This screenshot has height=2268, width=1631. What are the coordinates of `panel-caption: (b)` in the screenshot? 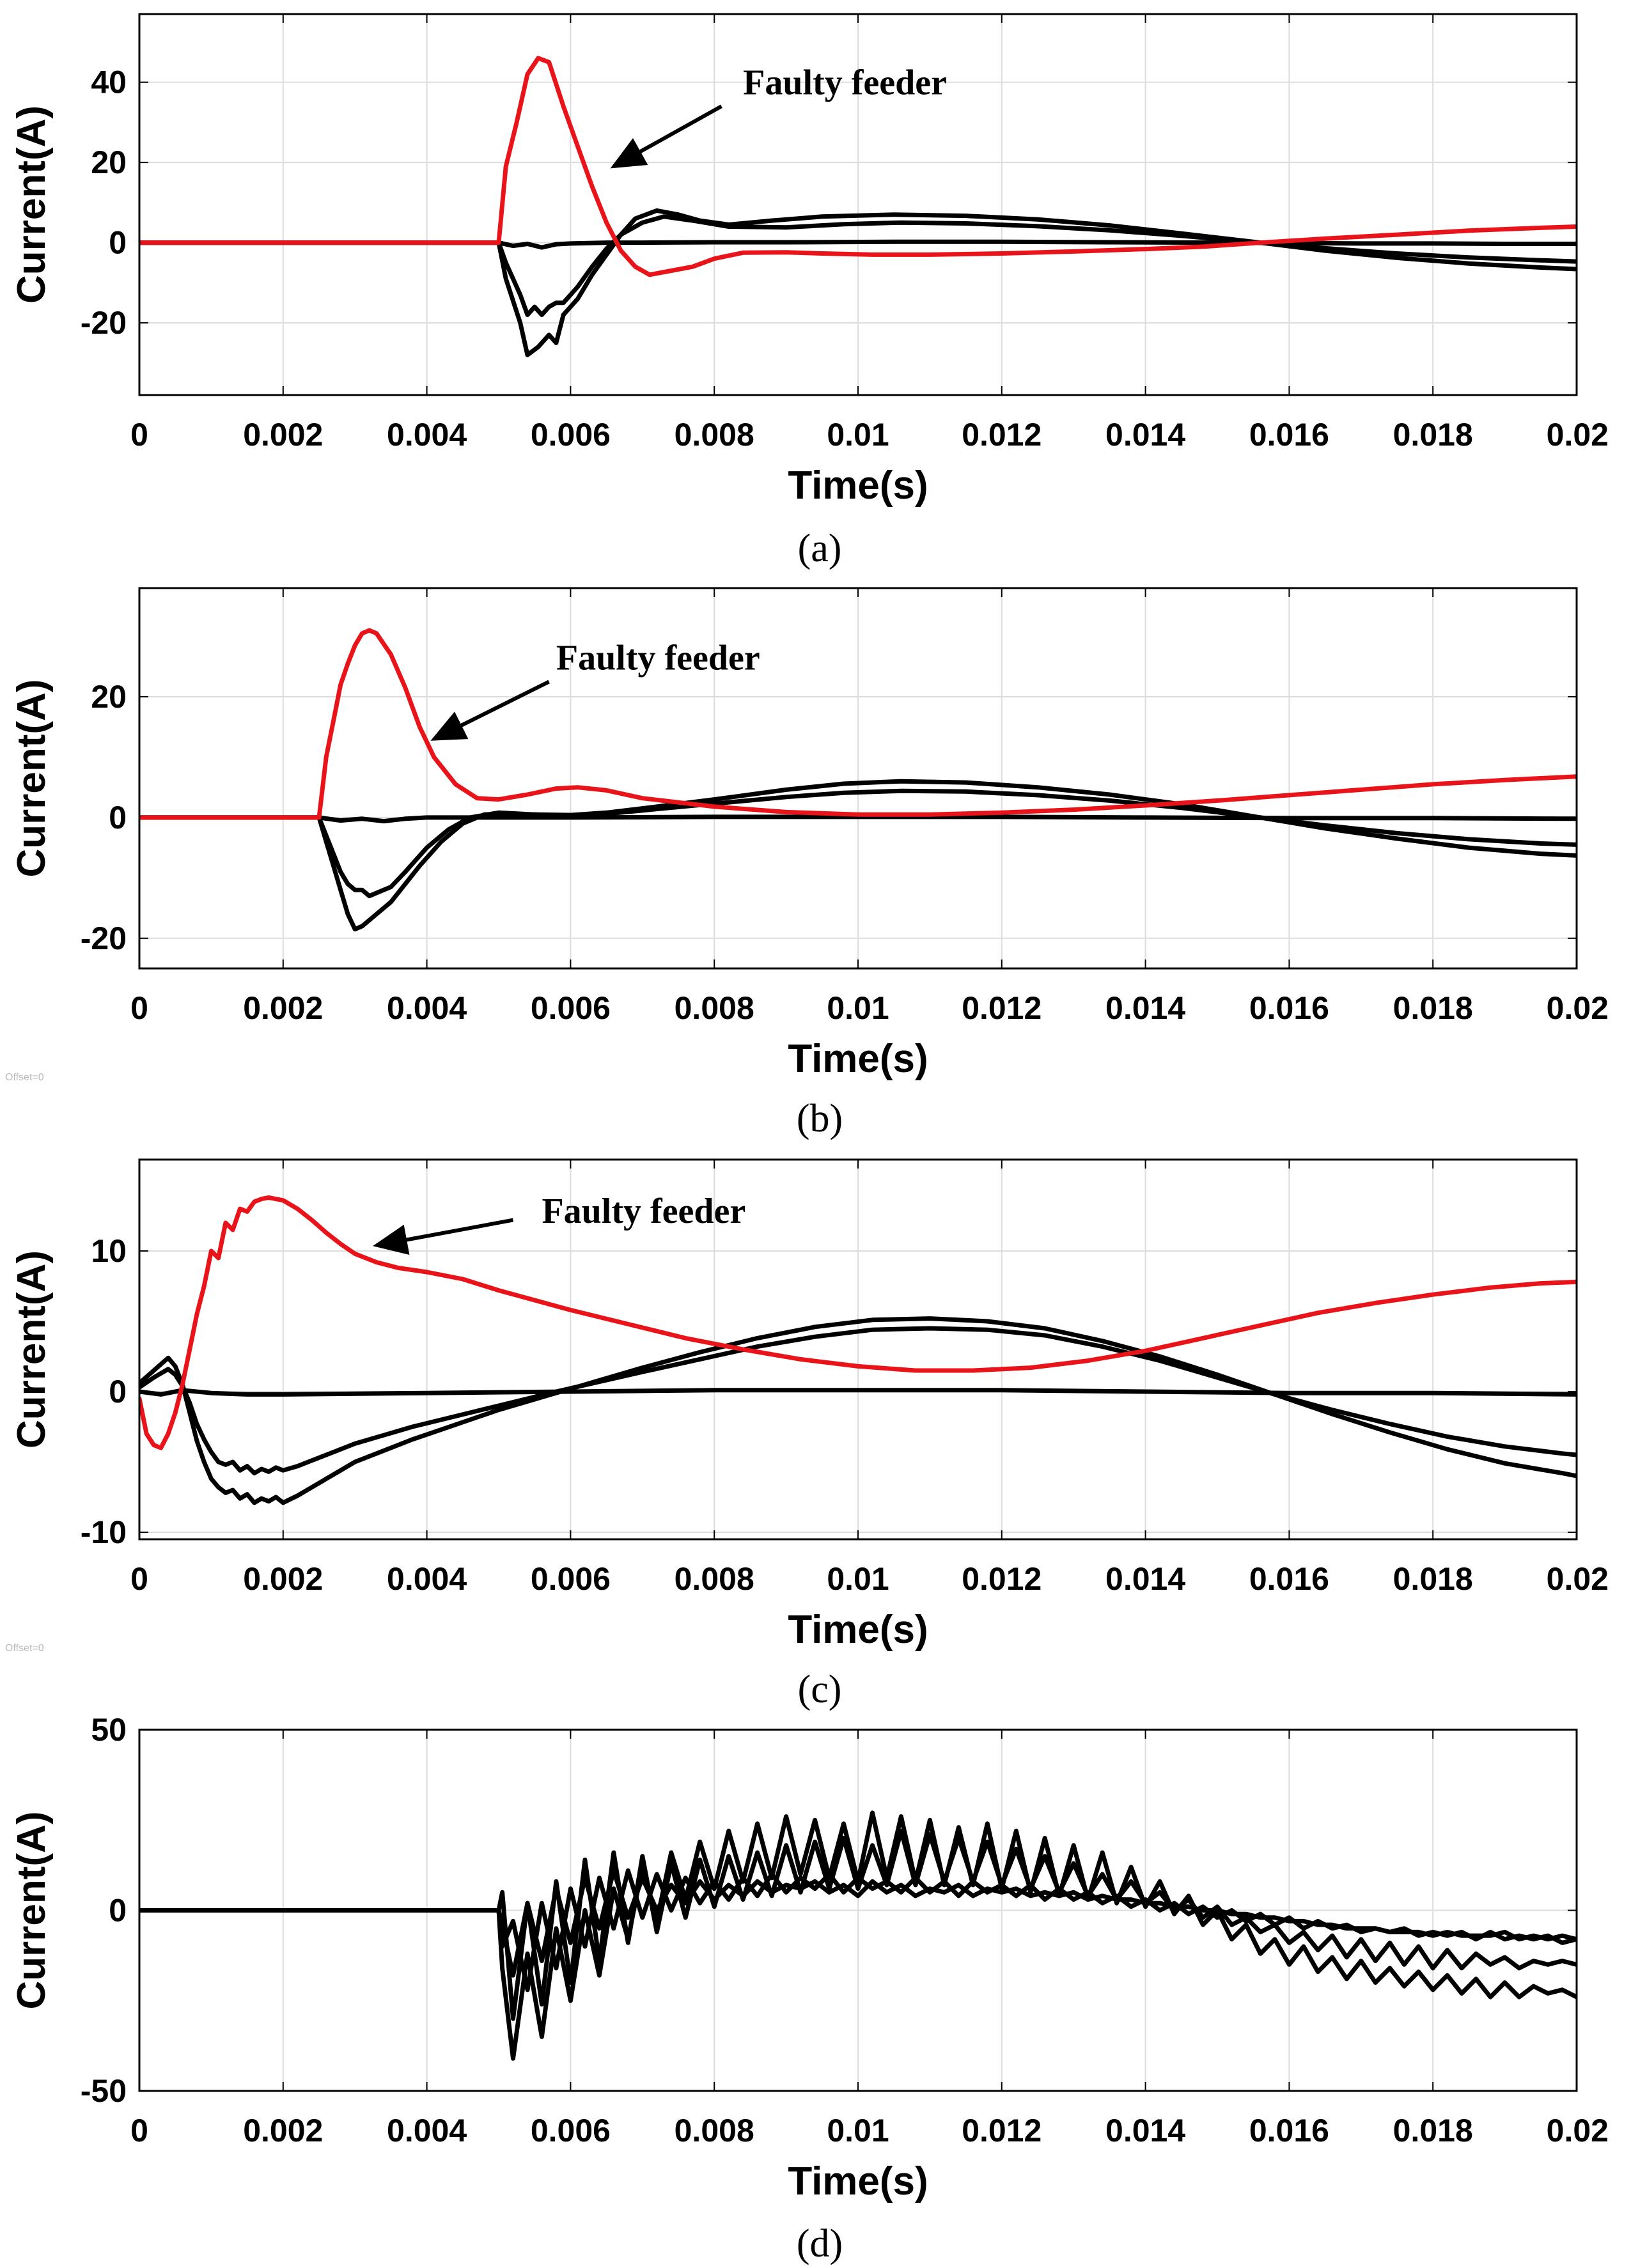 It's located at (820, 1118).